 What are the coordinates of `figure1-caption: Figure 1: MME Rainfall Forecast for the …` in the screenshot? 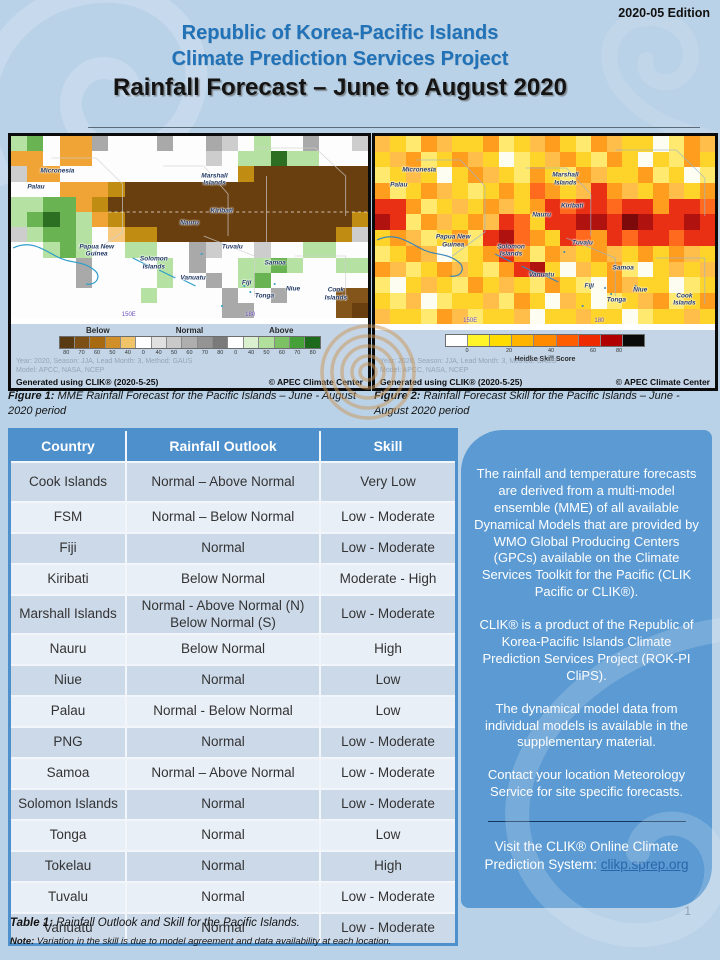 It's located at (183, 404).